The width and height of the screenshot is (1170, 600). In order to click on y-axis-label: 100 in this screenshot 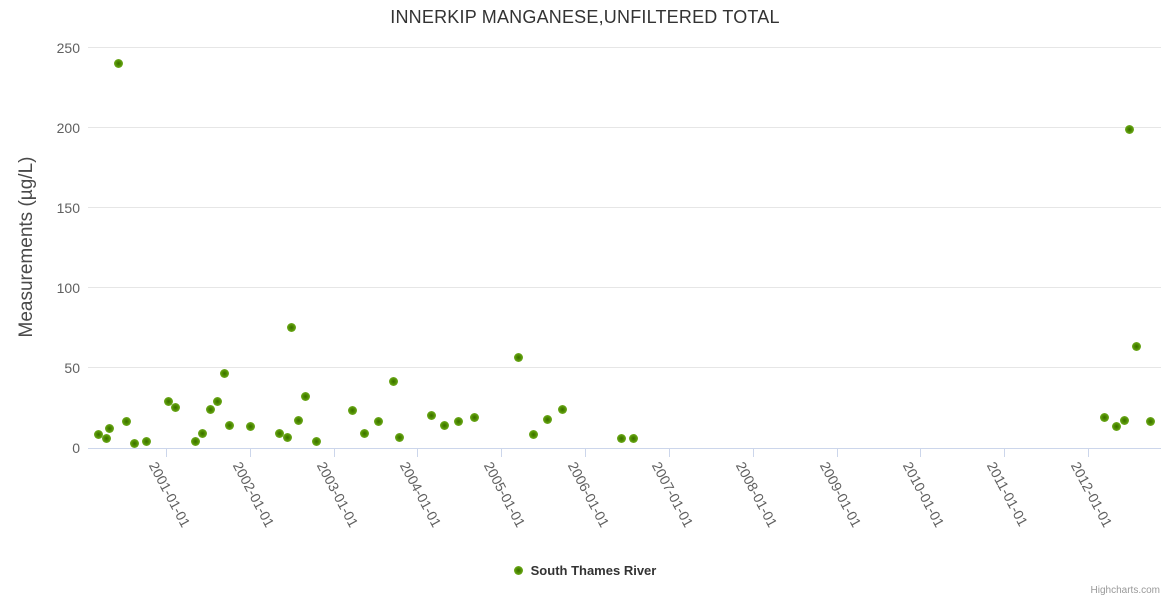, I will do `click(68, 287)`.